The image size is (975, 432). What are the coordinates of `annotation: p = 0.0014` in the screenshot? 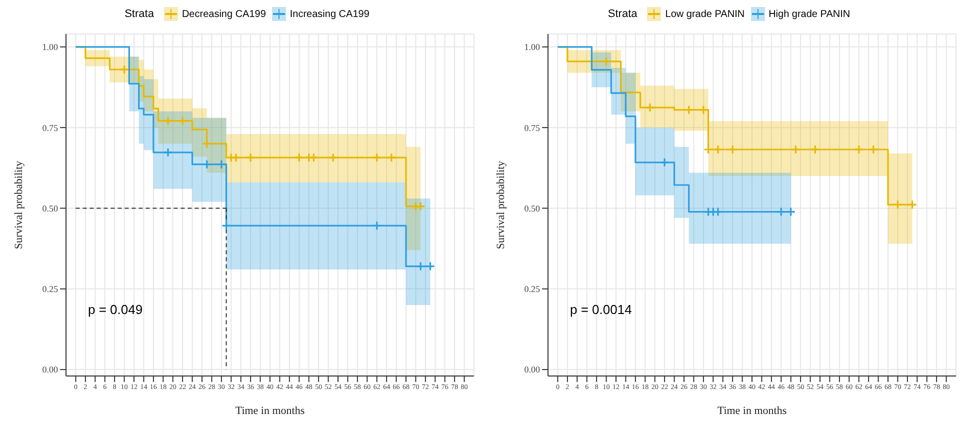 It's located at (601, 309).